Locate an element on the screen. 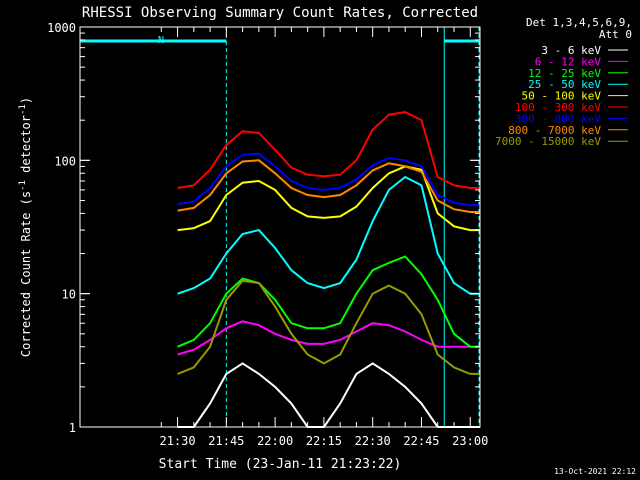  x-tick-label: 22:45 is located at coordinates (421, 441).